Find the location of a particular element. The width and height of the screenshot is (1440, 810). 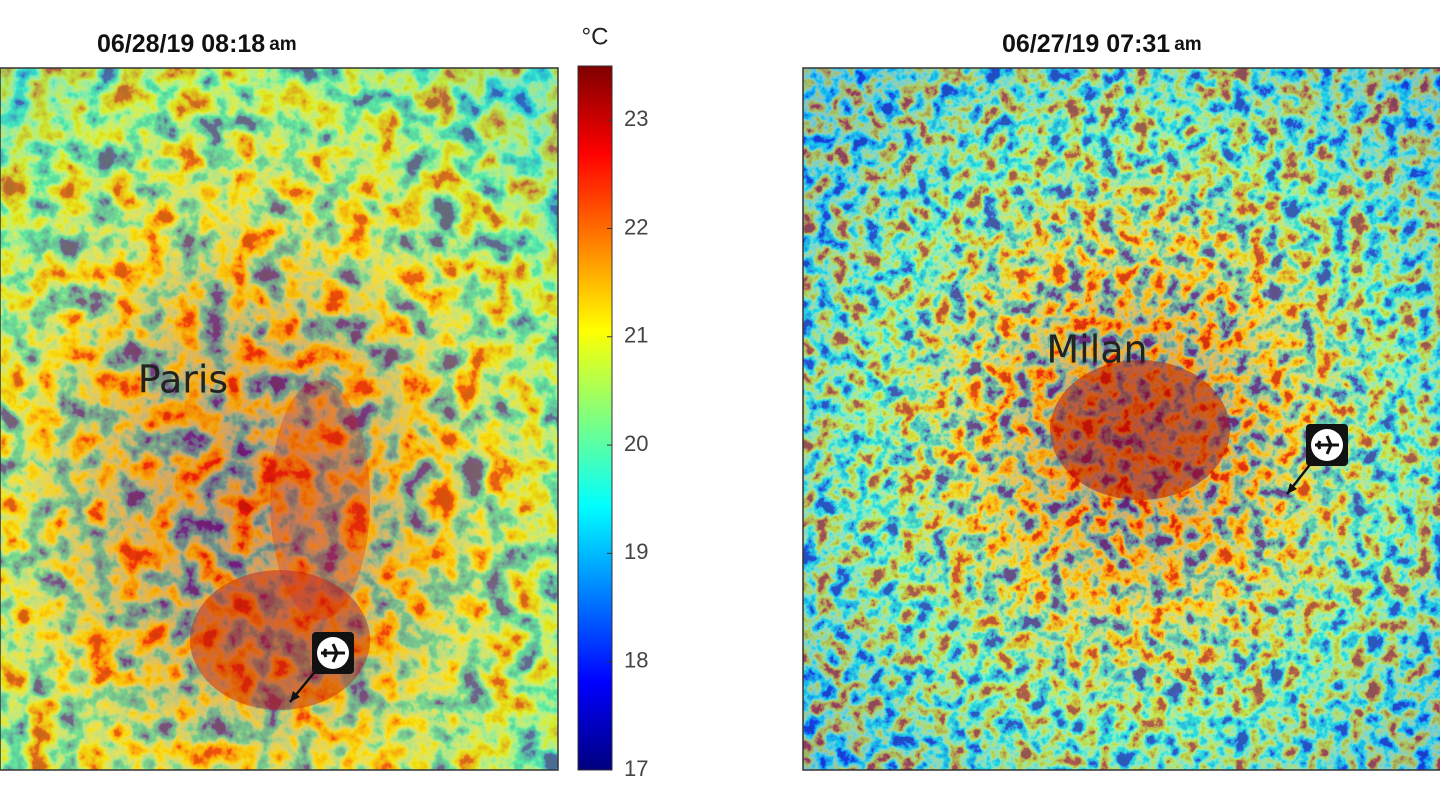

city-label: Paris is located at coordinates (183, 380).